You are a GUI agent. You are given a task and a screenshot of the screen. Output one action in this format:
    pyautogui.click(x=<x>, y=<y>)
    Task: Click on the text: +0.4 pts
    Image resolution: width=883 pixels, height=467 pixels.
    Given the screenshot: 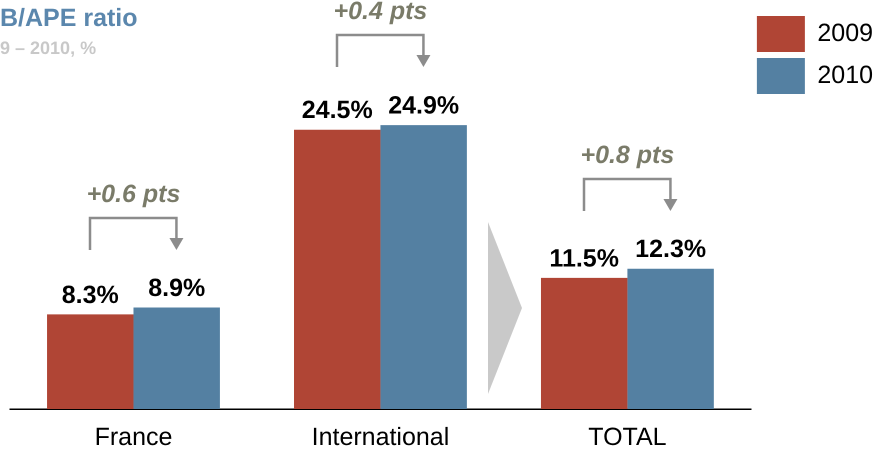 What is the action you would take?
    pyautogui.click(x=380, y=13)
    